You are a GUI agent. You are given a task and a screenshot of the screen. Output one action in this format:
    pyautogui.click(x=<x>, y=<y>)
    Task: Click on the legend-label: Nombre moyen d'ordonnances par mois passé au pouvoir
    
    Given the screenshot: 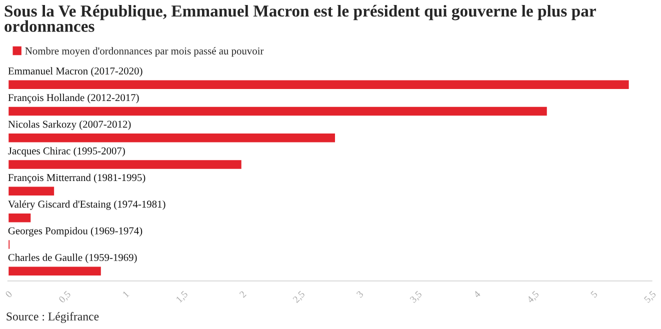 What is the action you would take?
    pyautogui.click(x=144, y=52)
    